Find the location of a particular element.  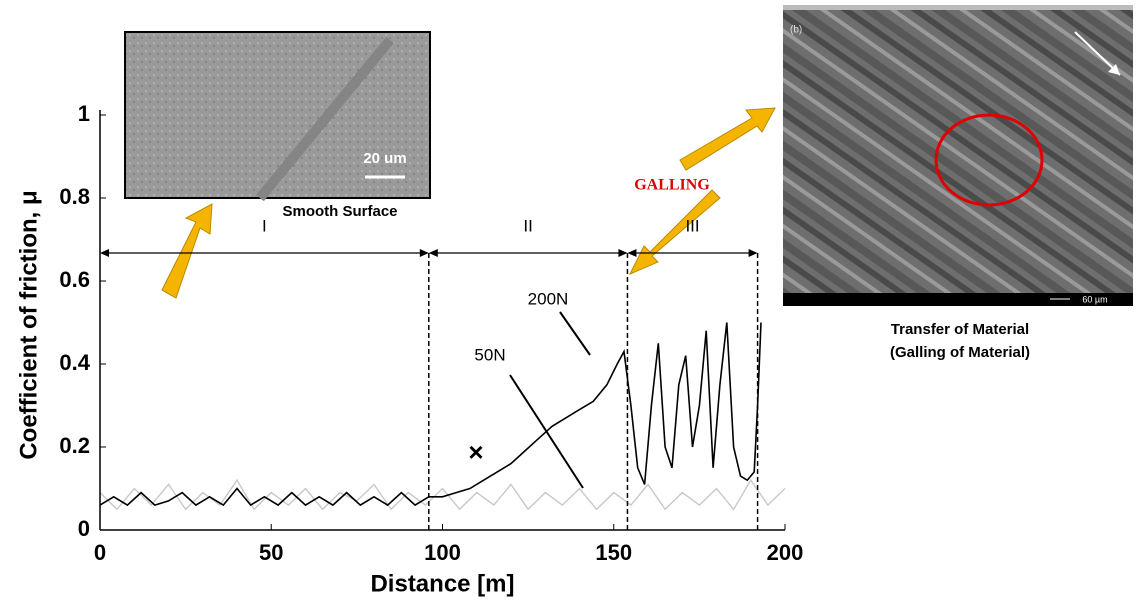

x-tick-label: 0 is located at coordinates (100, 552).